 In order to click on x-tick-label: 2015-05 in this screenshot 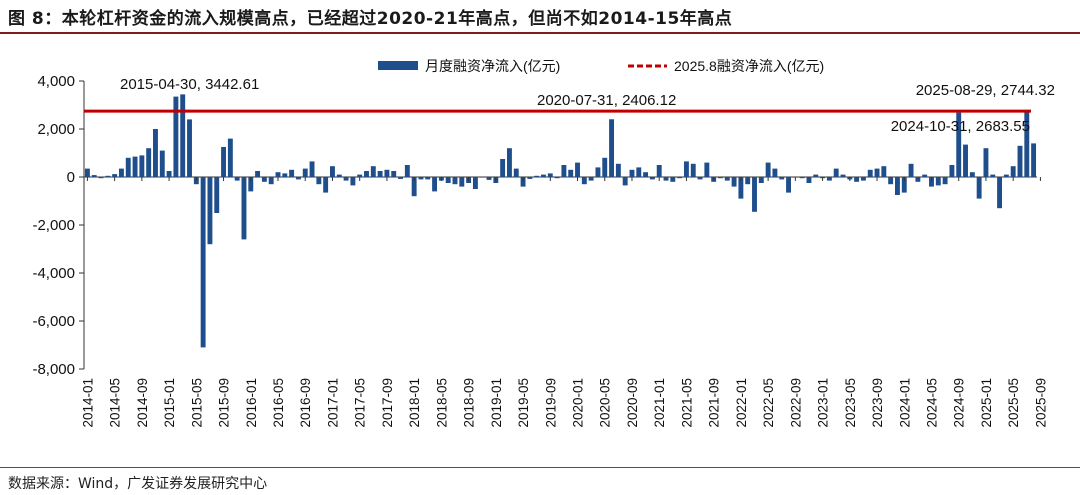, I will do `click(196, 403)`.